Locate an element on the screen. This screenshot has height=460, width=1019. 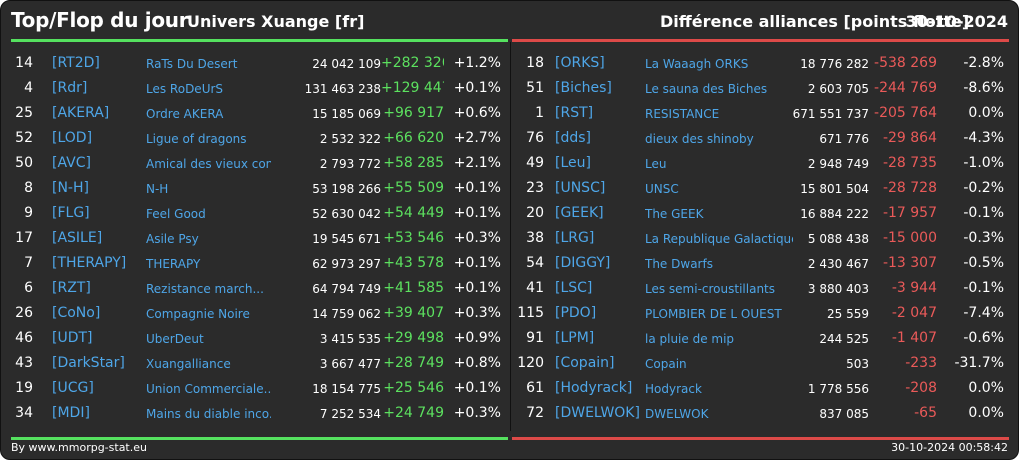
diff-cell: -65 is located at coordinates (925, 413).